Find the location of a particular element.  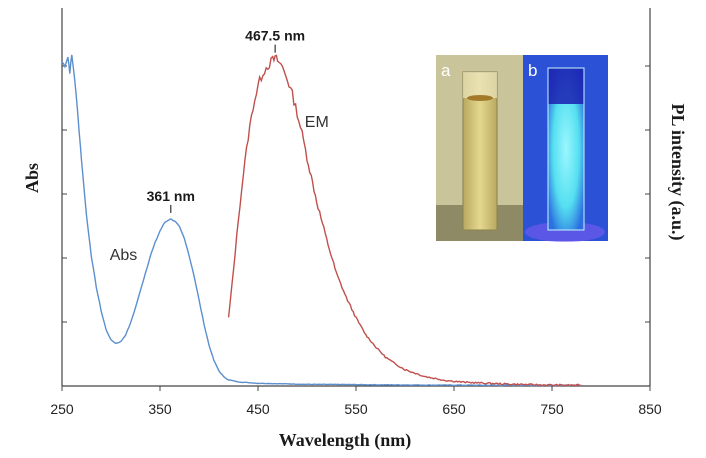

x-tick-label: 250 is located at coordinates (62, 409).